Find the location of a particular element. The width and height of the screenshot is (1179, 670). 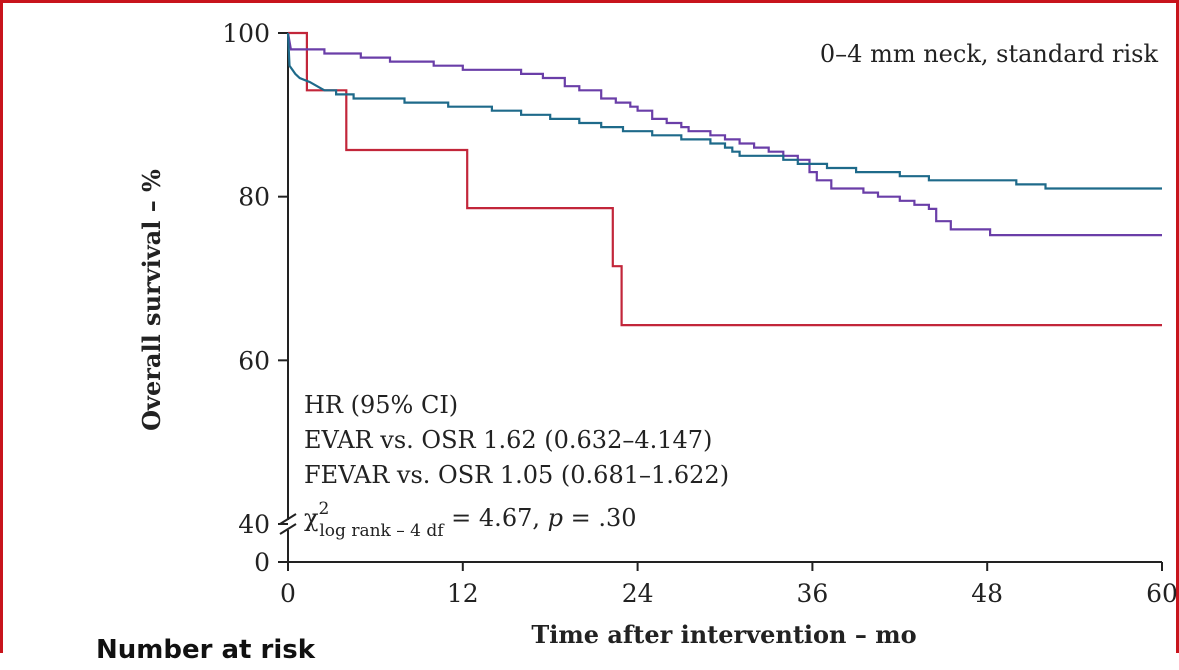

x-tick-label: 24 is located at coordinates (638, 593).